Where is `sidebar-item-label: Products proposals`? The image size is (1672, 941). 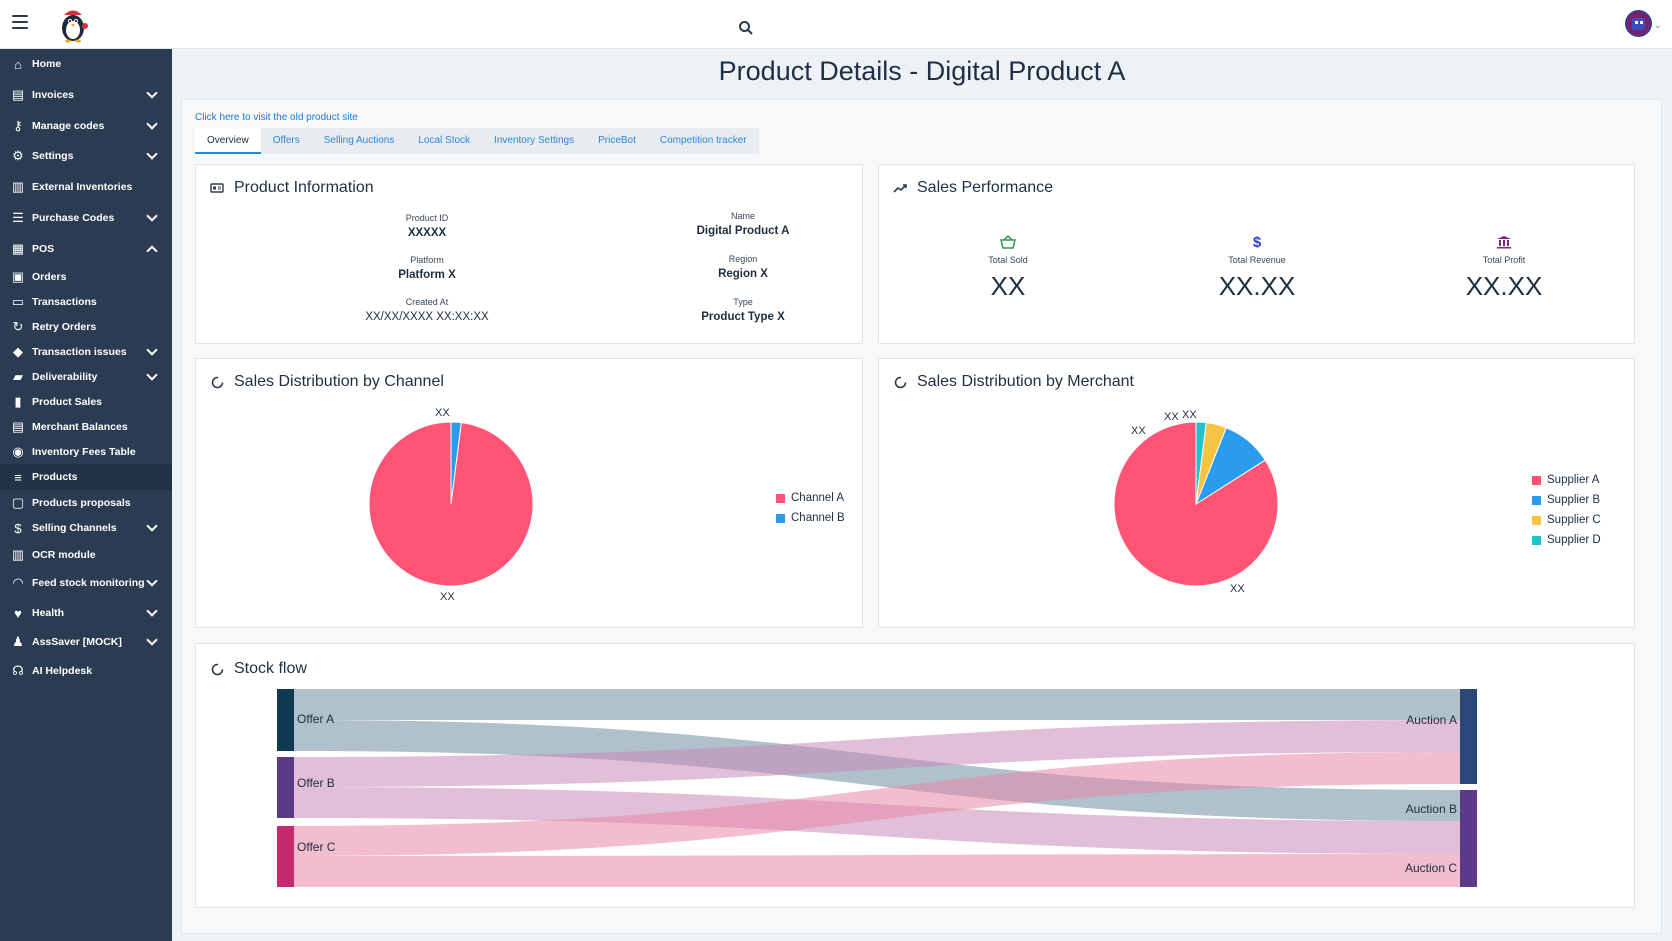
sidebar-item-label: Products proposals is located at coordinates (81, 503).